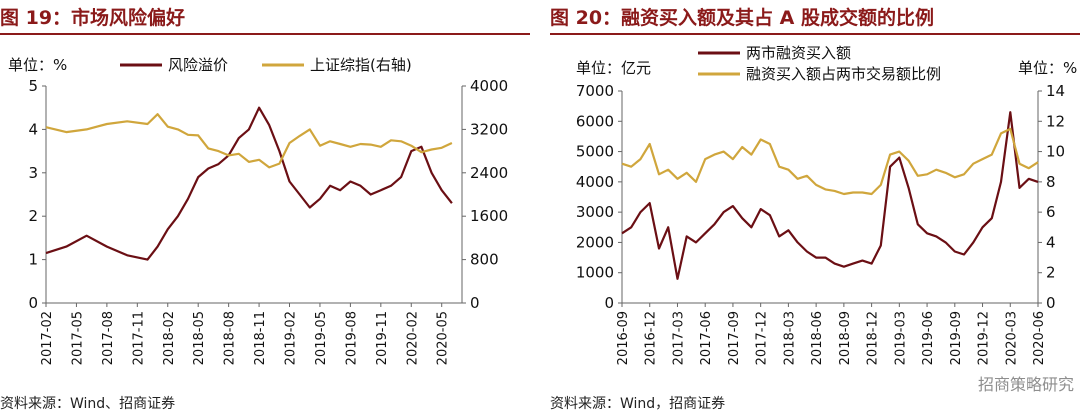 This screenshot has height=417, width=1080. I want to click on y-tick-label-right: 8, so click(1051, 182).